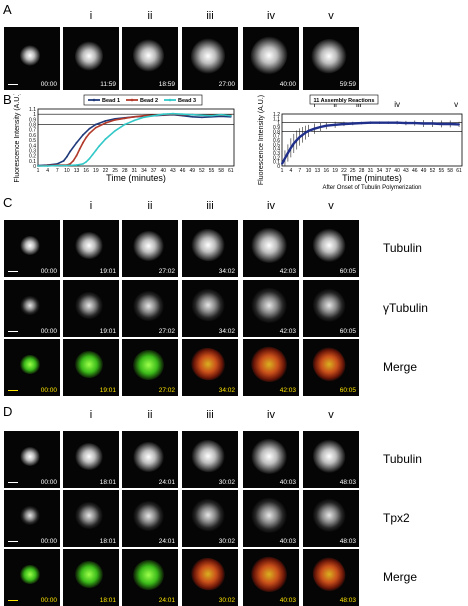 This screenshot has width=468, height=606. I want to click on y-tick-label: 0.1, so click(276, 163).